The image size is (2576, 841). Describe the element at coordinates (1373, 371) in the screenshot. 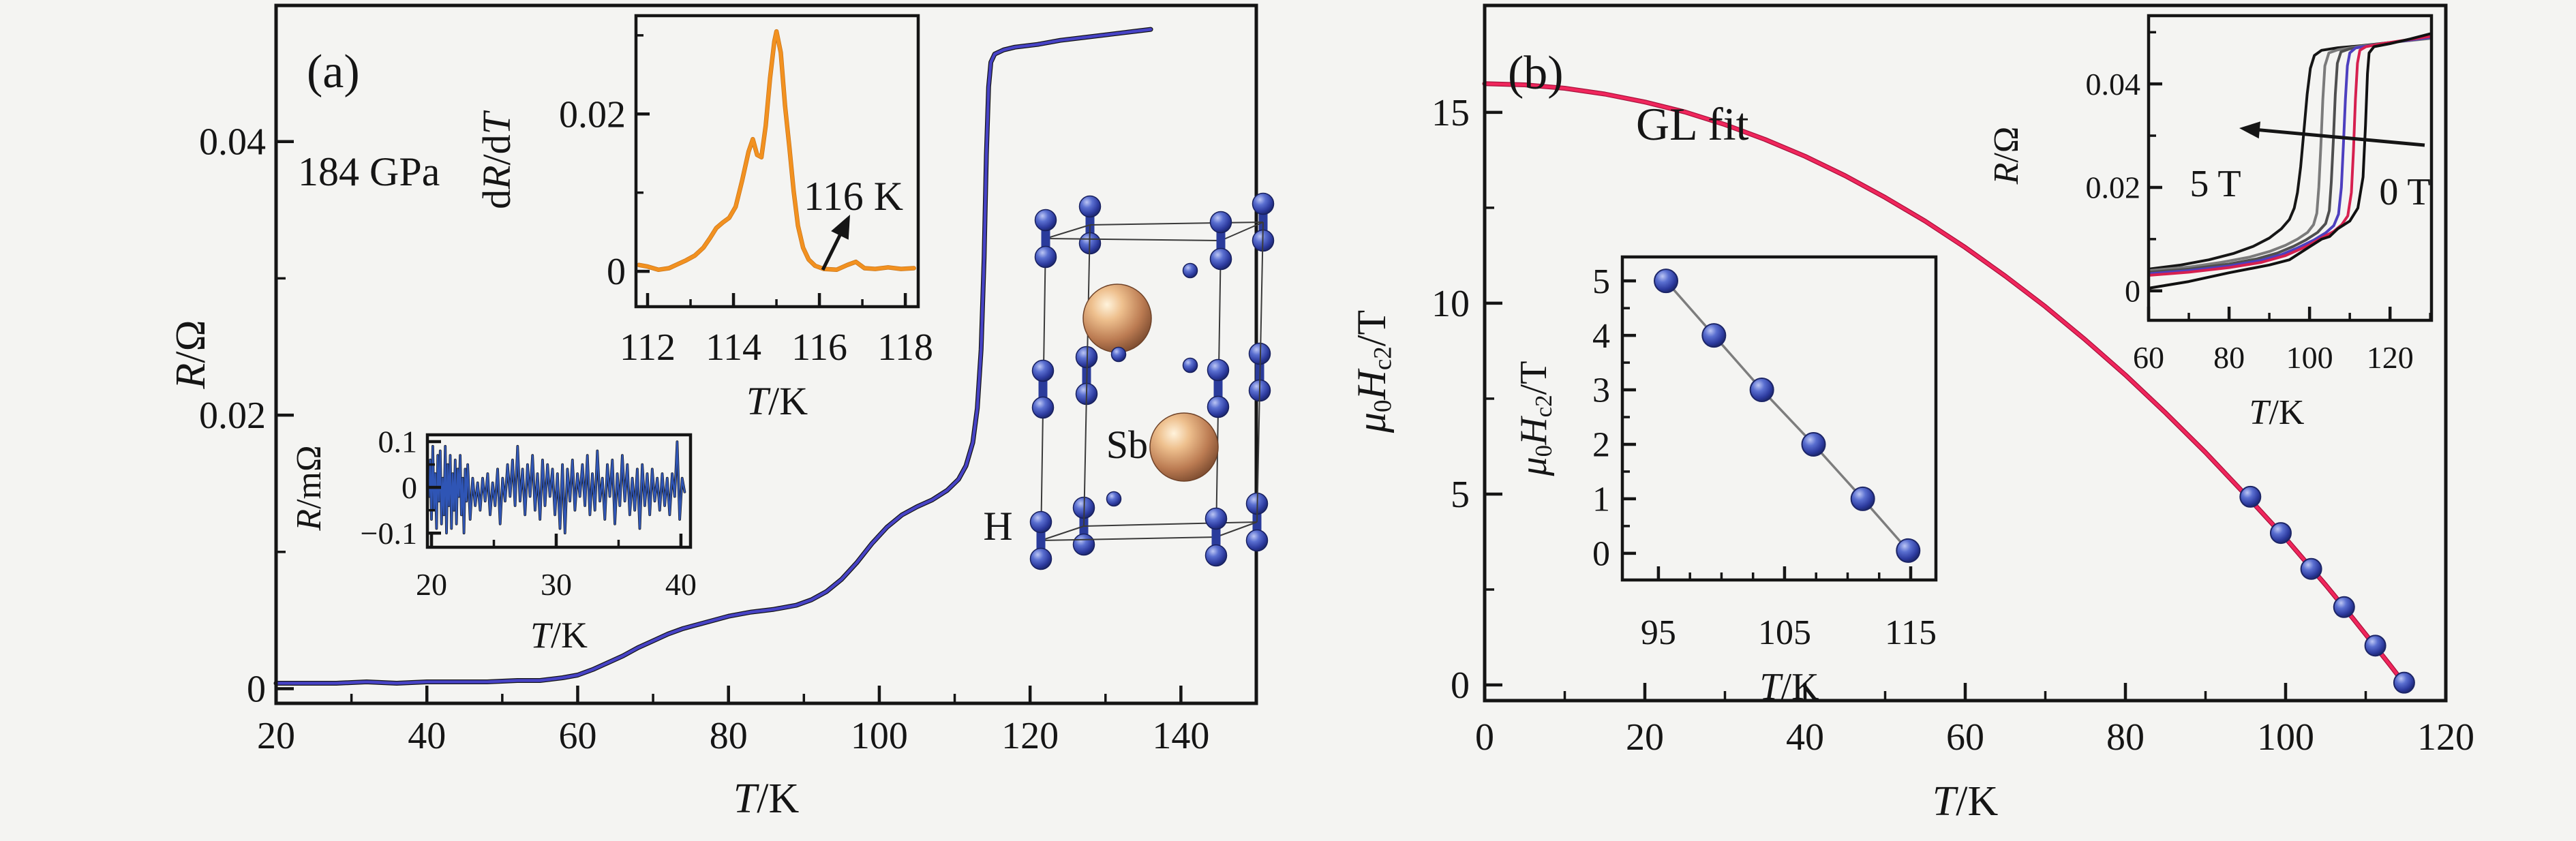

I see `y-axis-label: μ0Hc2/T` at that location.